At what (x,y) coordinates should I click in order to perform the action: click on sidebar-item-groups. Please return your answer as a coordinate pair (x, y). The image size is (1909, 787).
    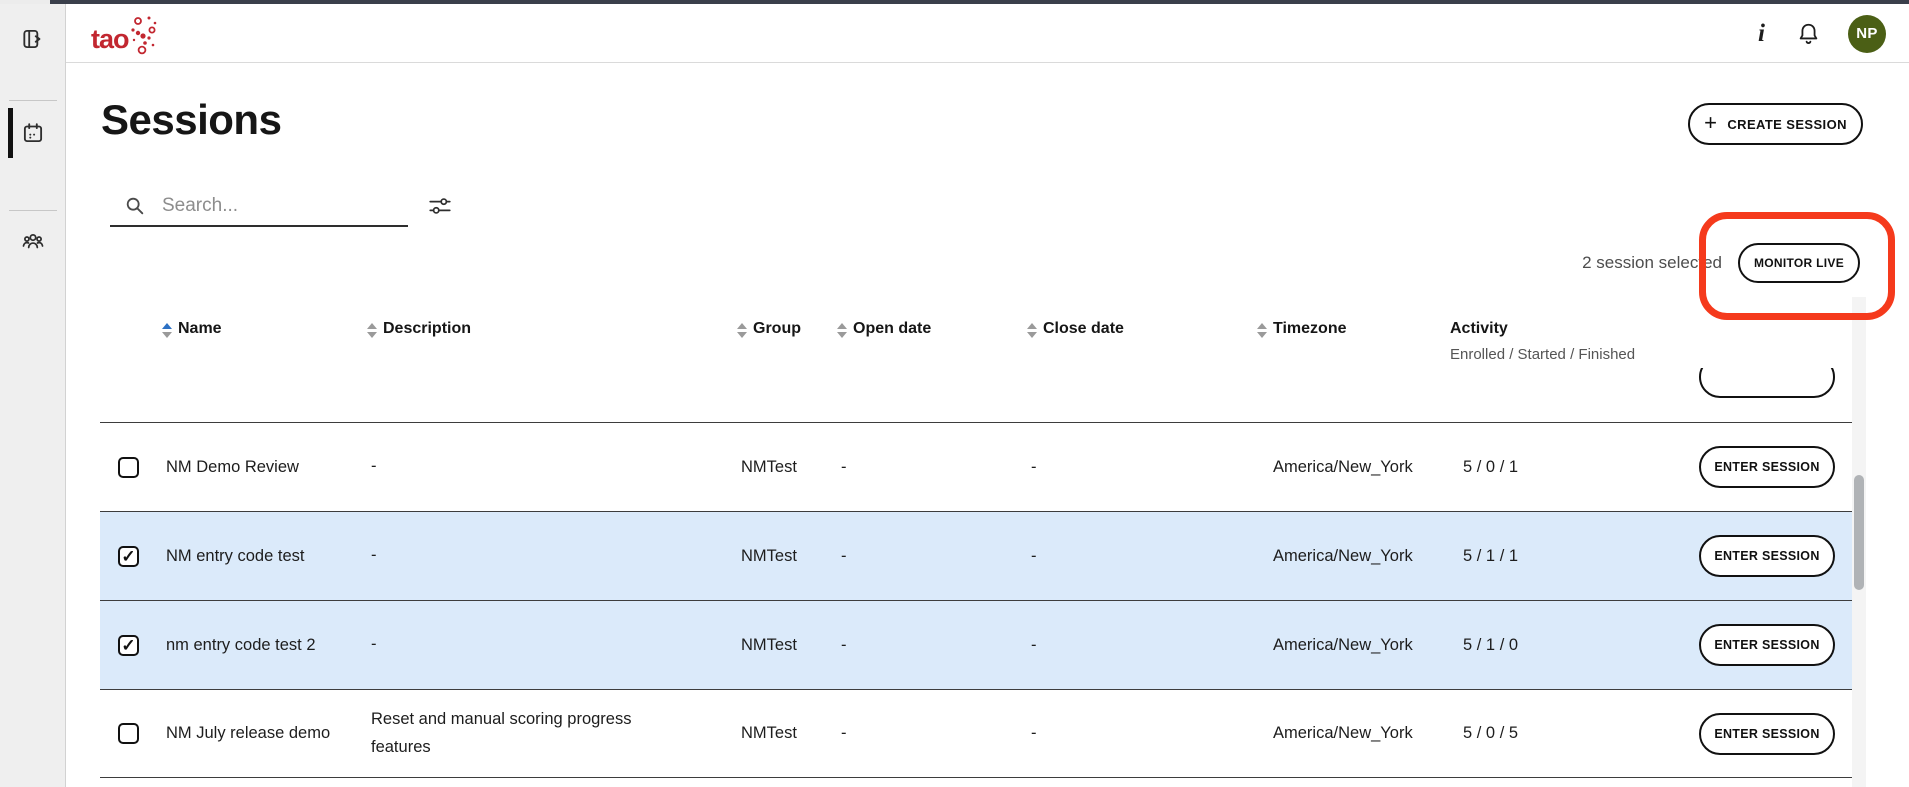
    Looking at the image, I should click on (33, 241).